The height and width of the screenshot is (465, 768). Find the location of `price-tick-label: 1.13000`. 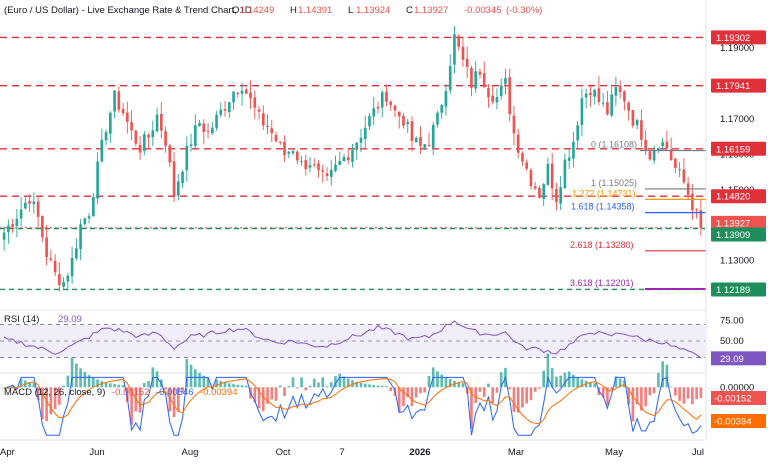

price-tick-label: 1.13000 is located at coordinates (737, 261).